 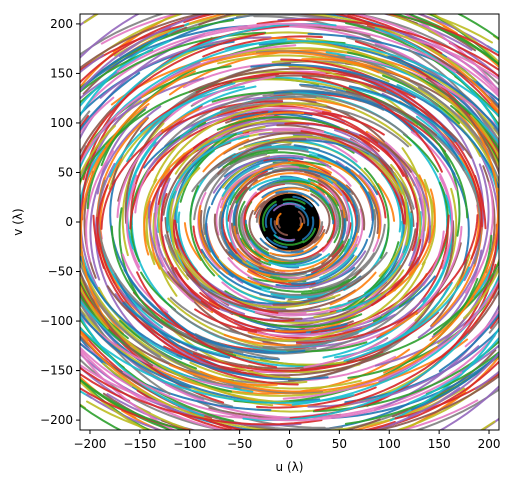 What do you see at coordinates (389, 444) in the screenshot?
I see `x-tick-label: 100` at bounding box center [389, 444].